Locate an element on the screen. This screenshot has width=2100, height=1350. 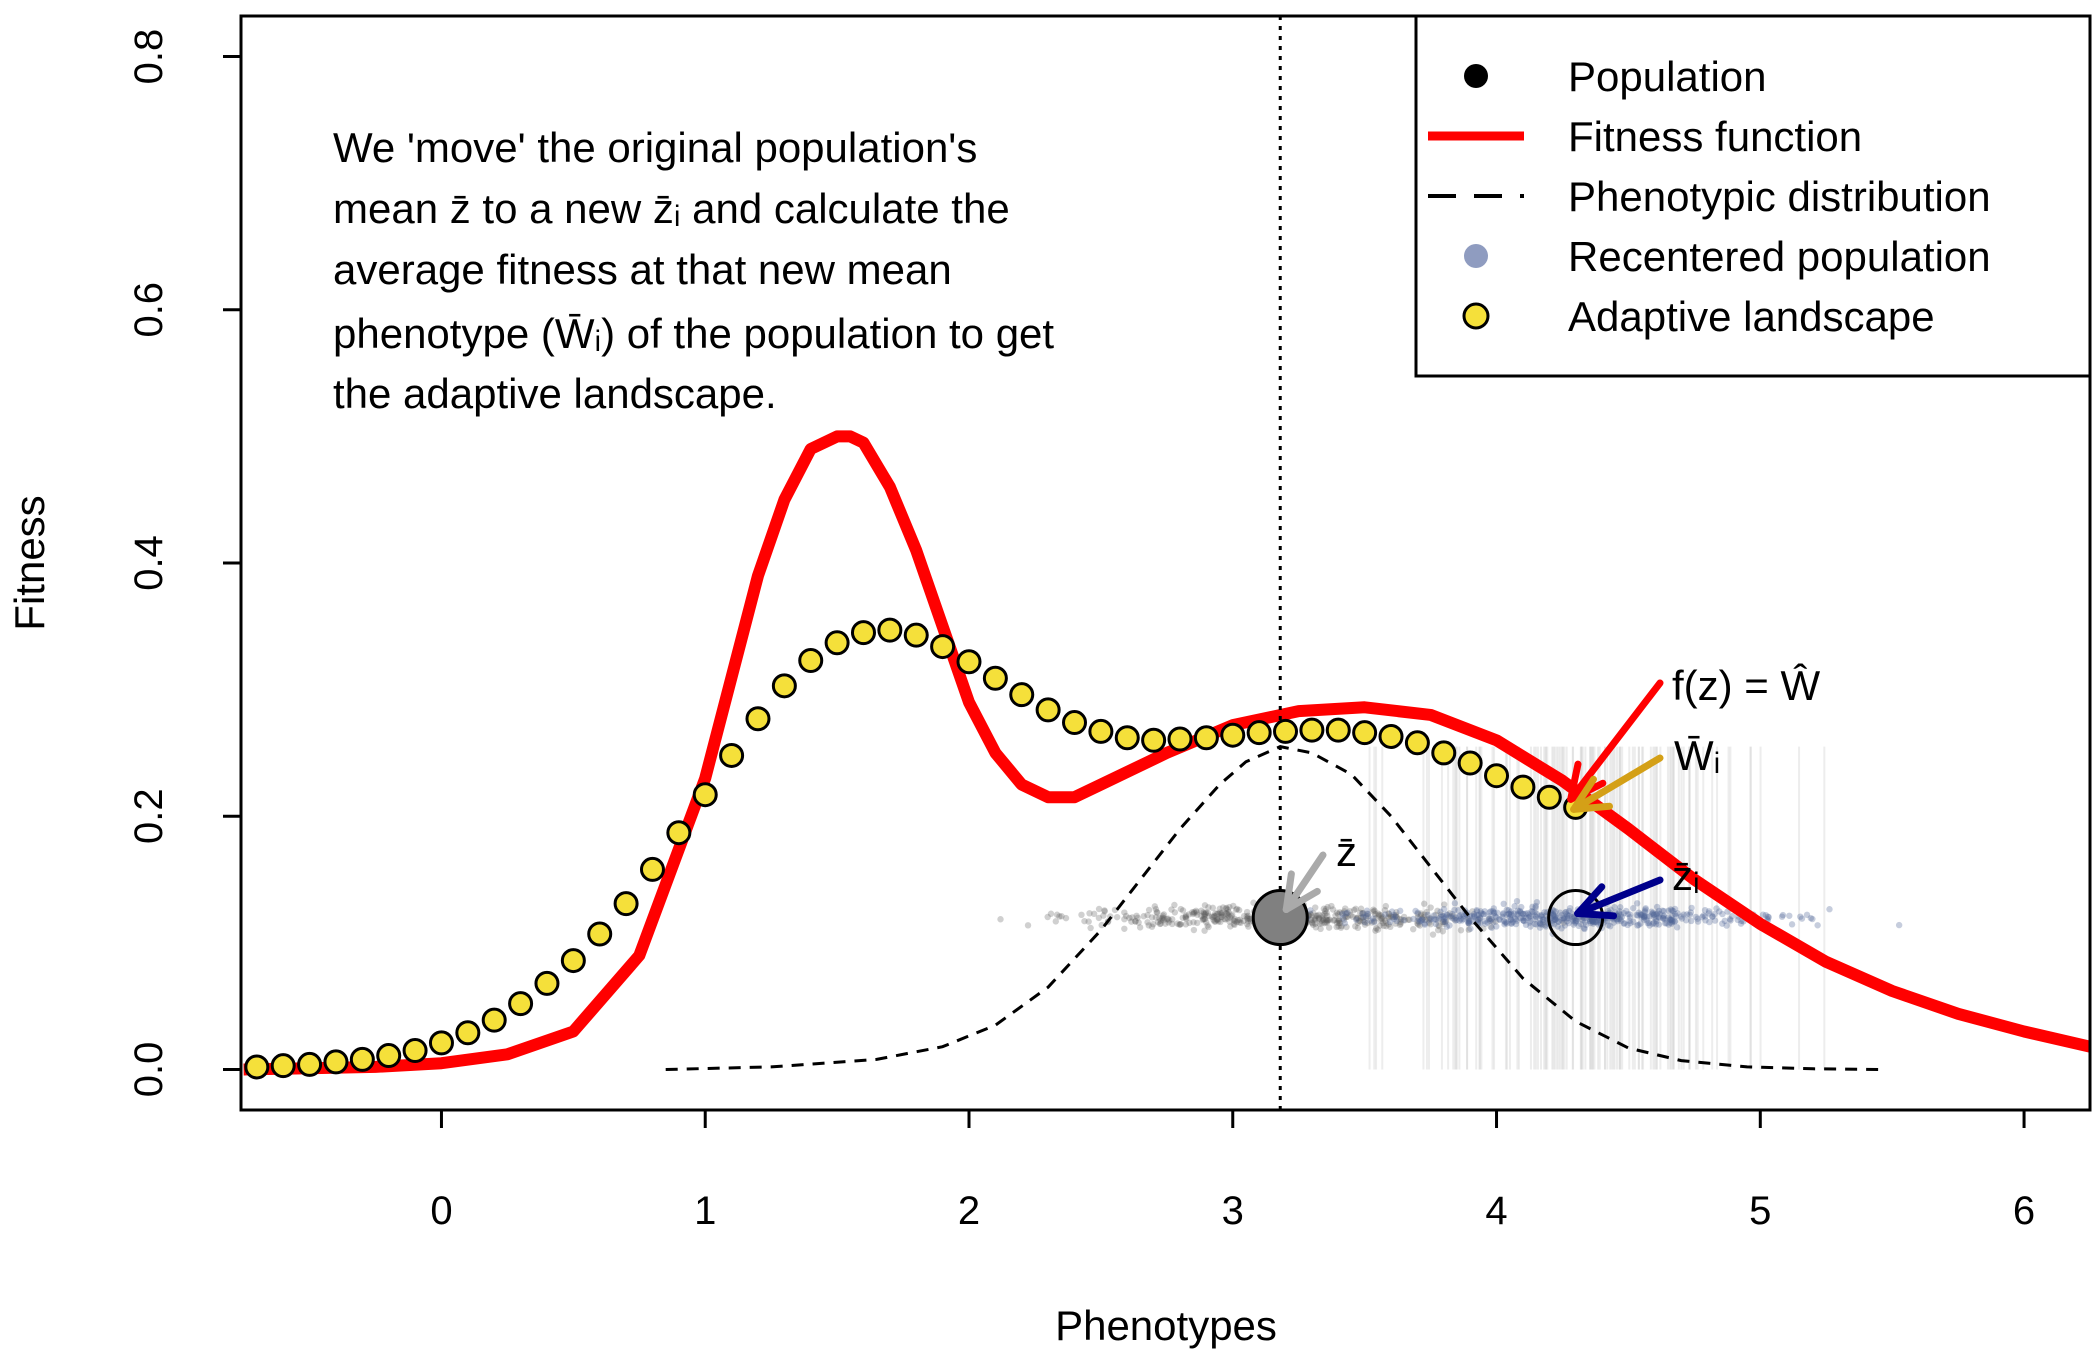
legend-label-distribution: Phenotypic distribution is located at coordinates (1779, 196).